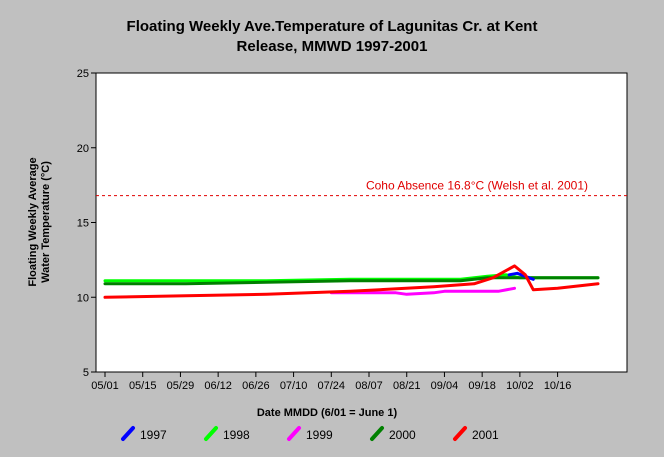 The image size is (664, 457). What do you see at coordinates (319, 435) in the screenshot?
I see `legend-label-1999: 1999` at bounding box center [319, 435].